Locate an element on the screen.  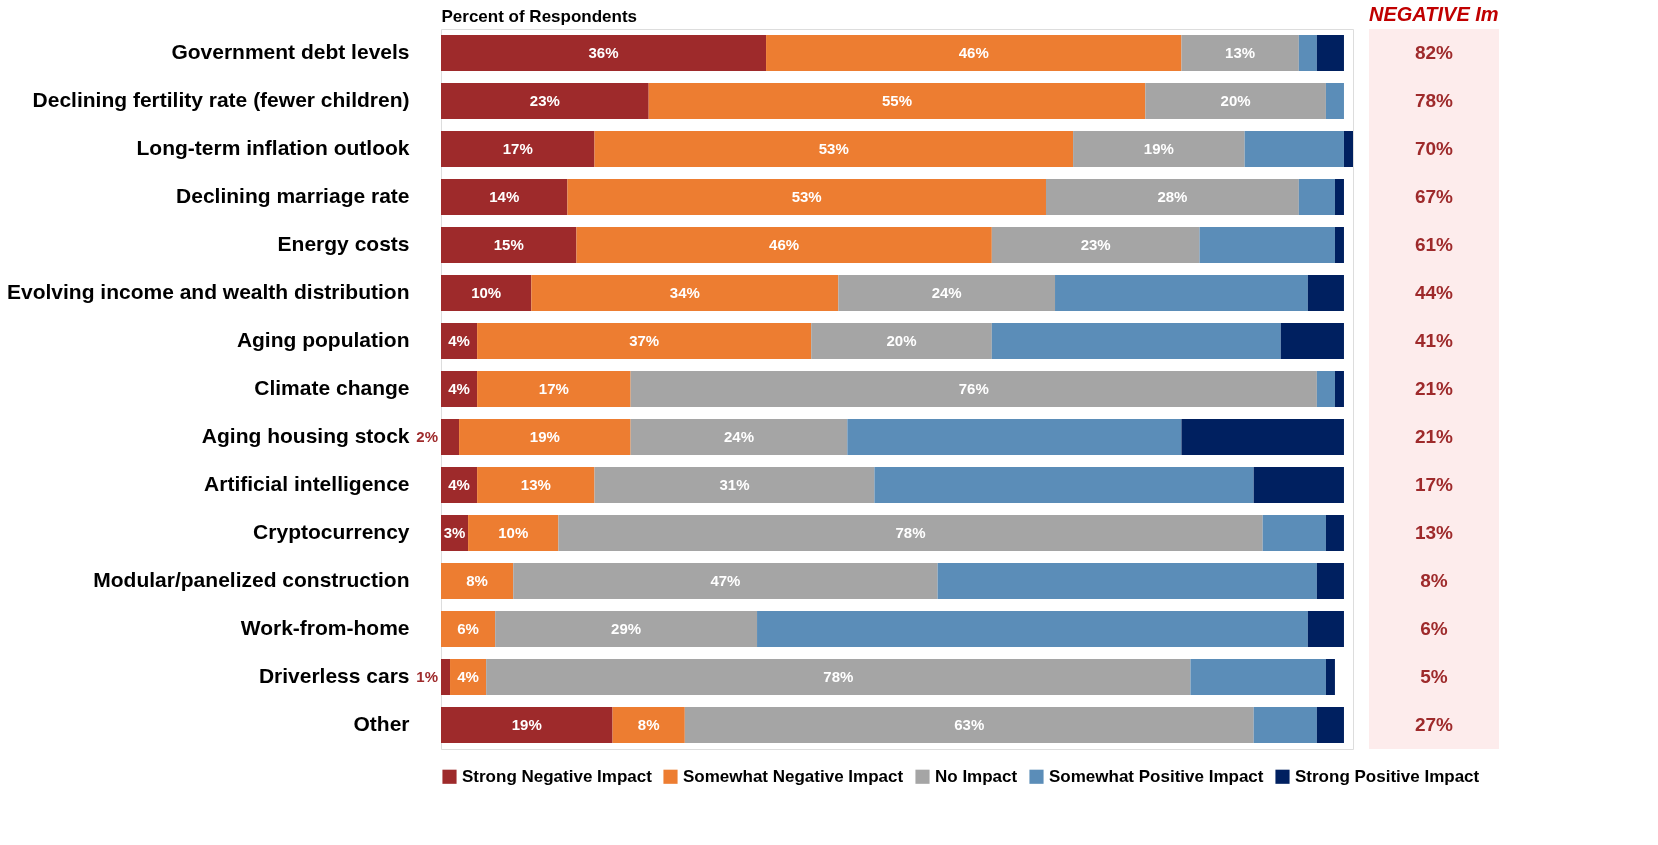
data-label: 6% is located at coordinates (468, 628).